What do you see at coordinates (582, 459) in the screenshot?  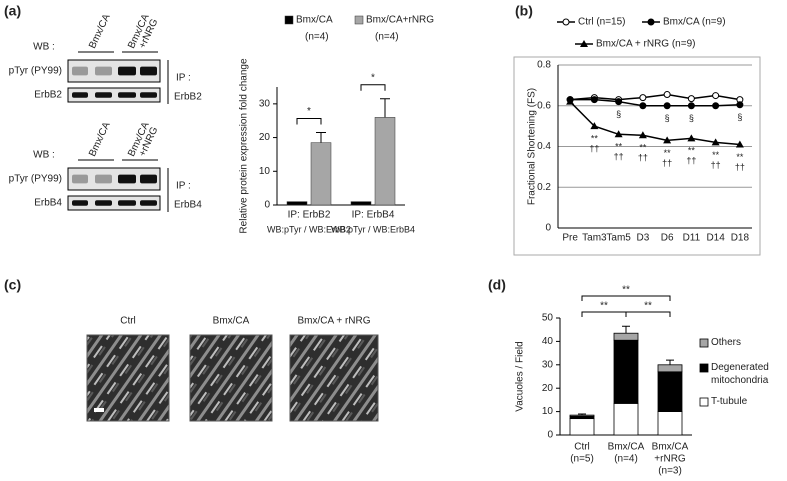 I see `x-tick-label: (n=5)` at bounding box center [582, 459].